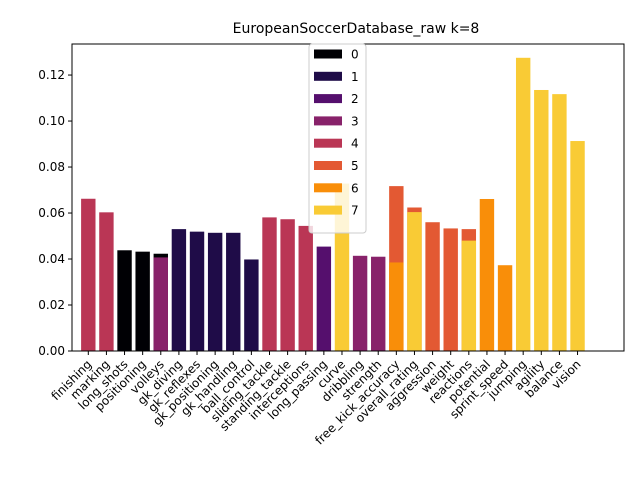 The height and width of the screenshot is (480, 640). I want to click on y-axis: 0.00 0.02 0.04 0.06 0.08 0.10 0.12, so click(55, 213).